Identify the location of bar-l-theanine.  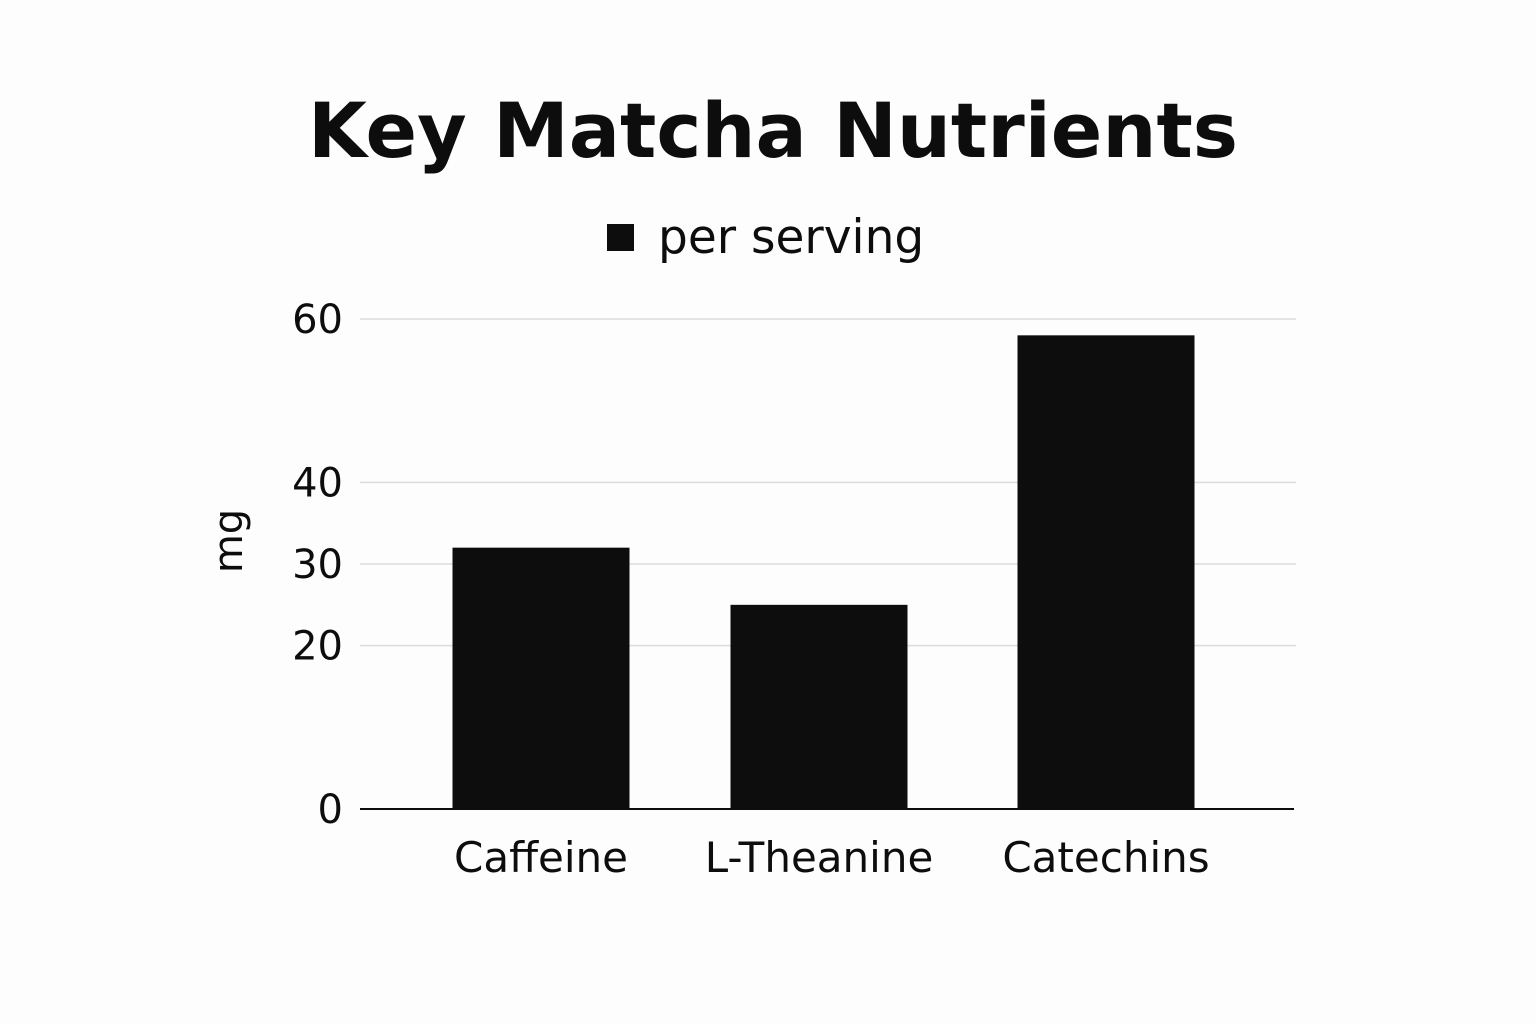
(819, 706).